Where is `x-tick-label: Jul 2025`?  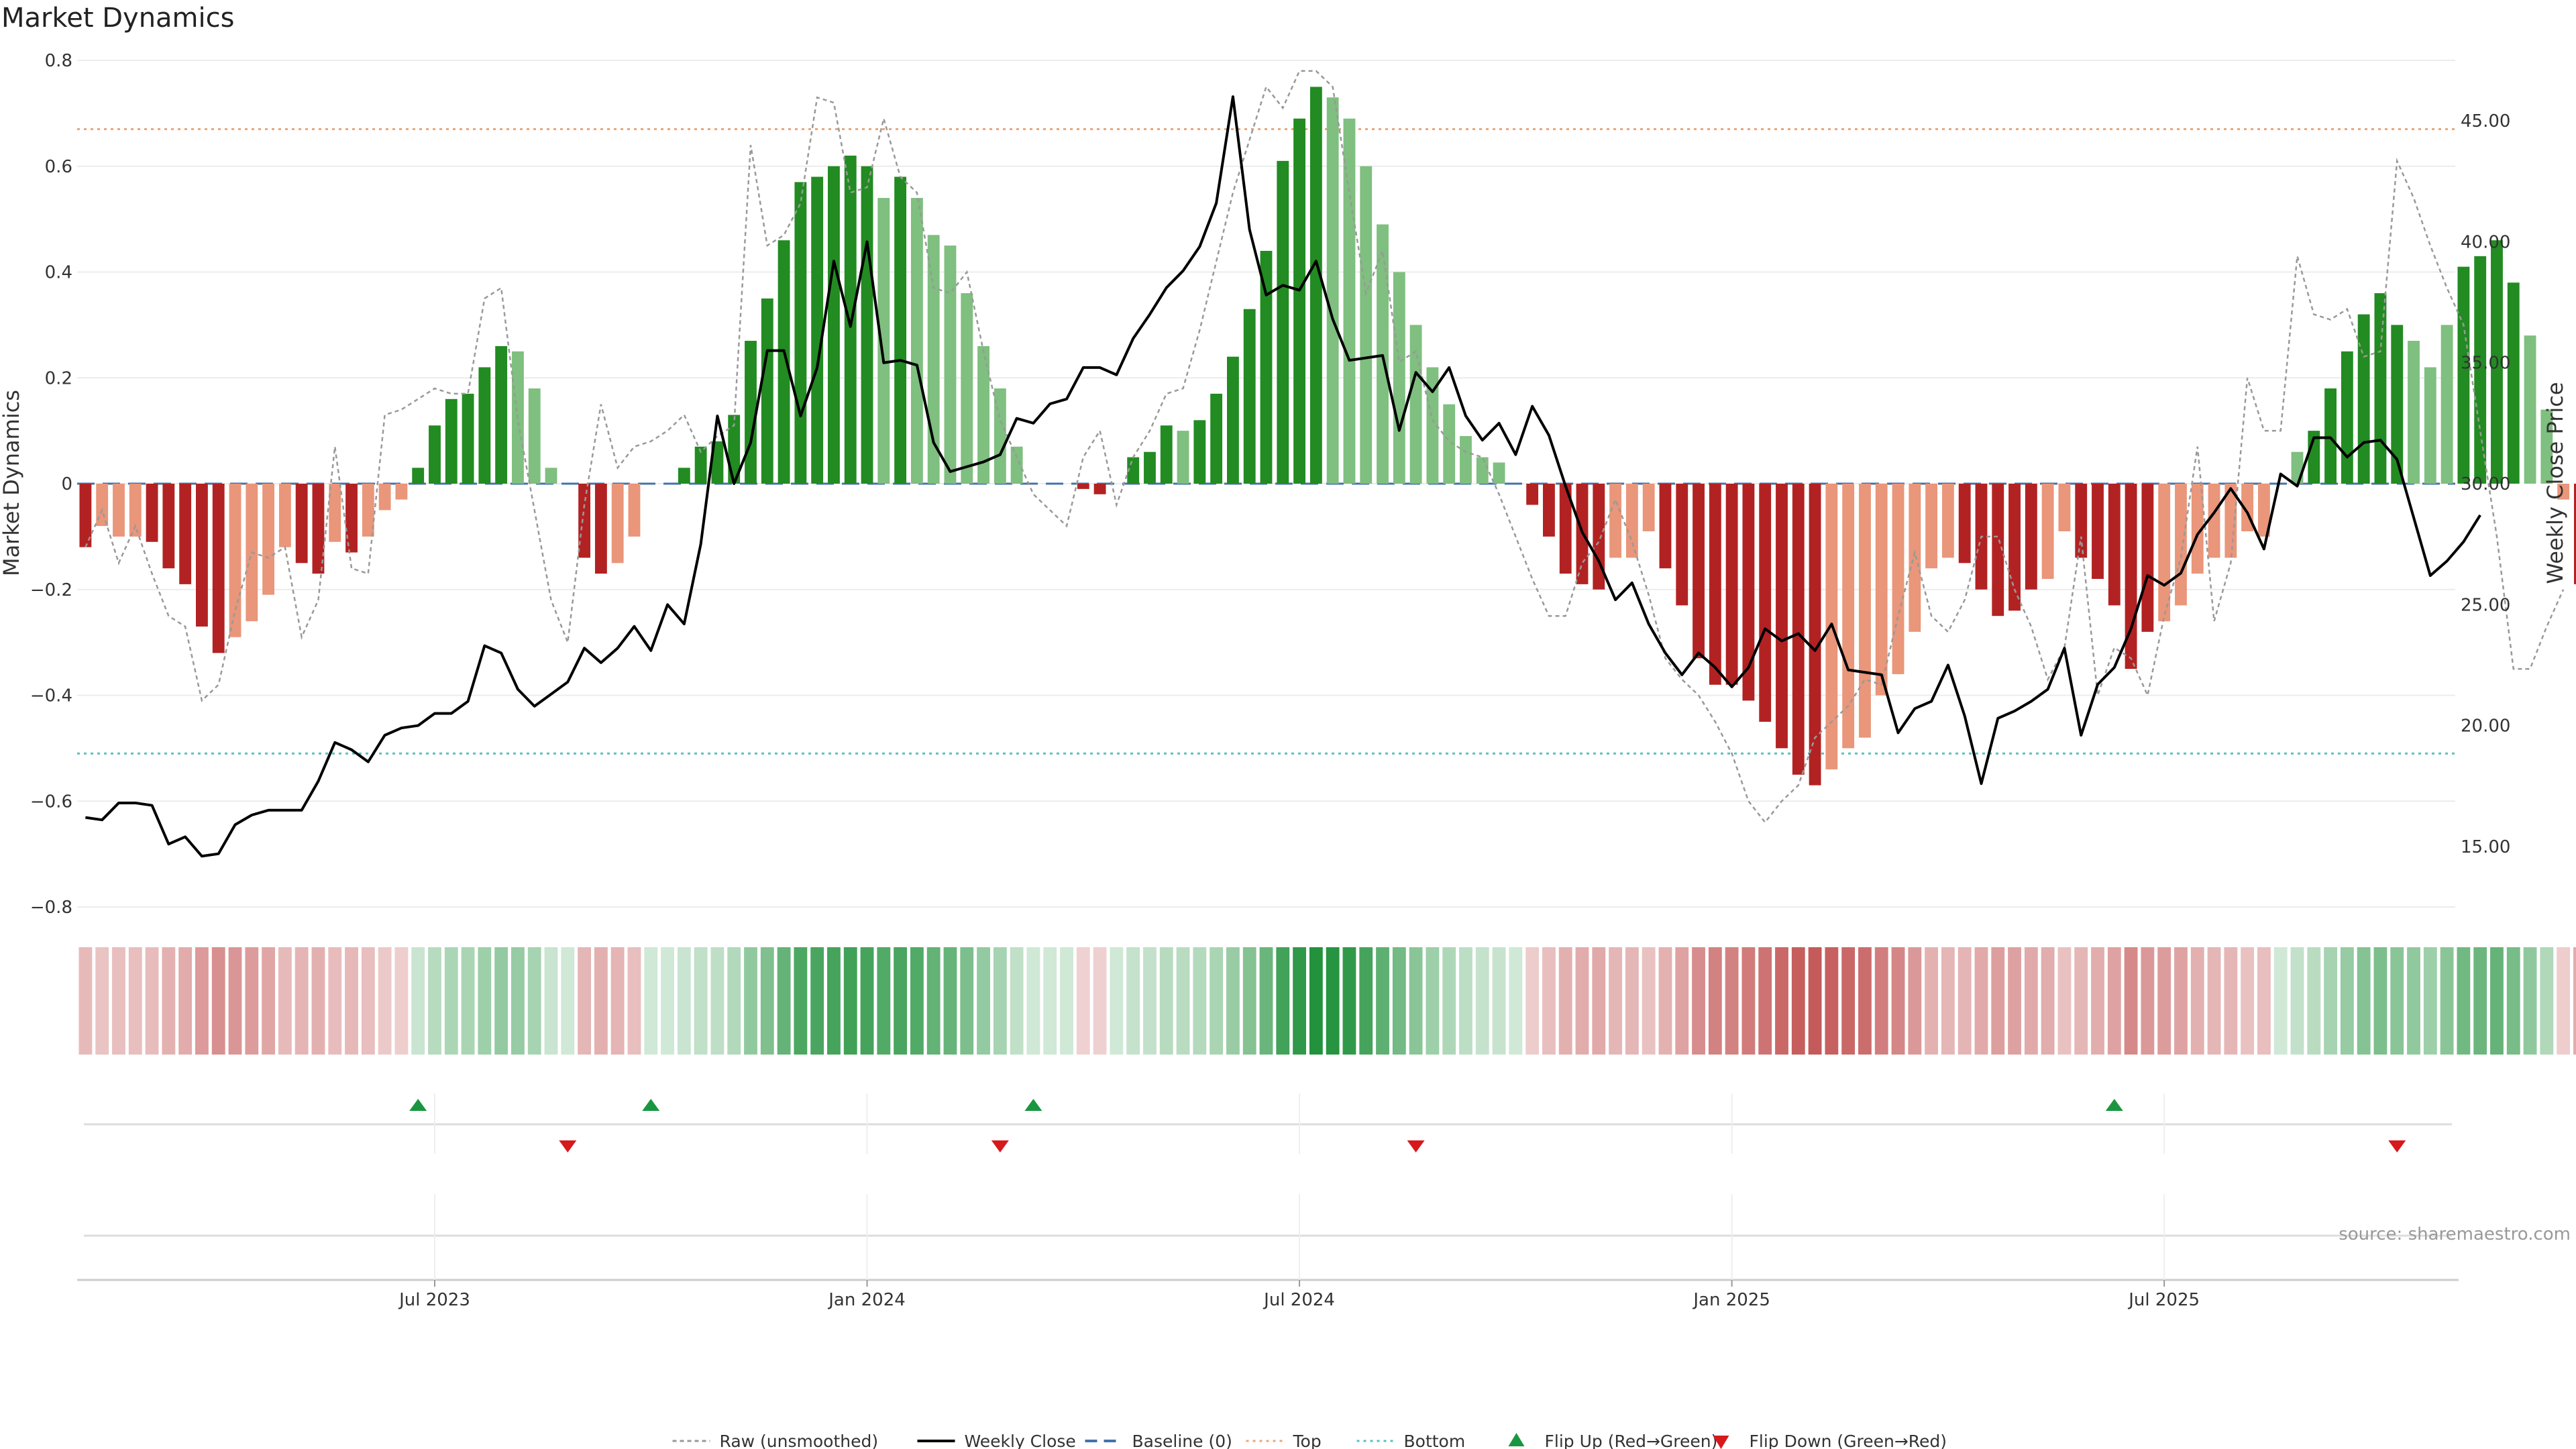 x-tick-label: Jul 2025 is located at coordinates (2163, 1300).